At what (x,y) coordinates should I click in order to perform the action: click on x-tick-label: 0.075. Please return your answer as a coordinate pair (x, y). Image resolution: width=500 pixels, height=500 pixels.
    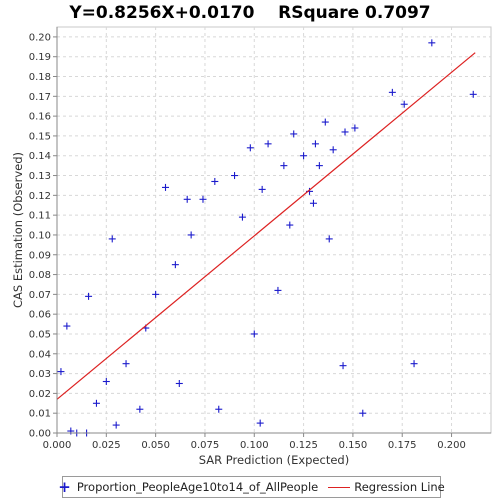
    Looking at the image, I should click on (205, 445).